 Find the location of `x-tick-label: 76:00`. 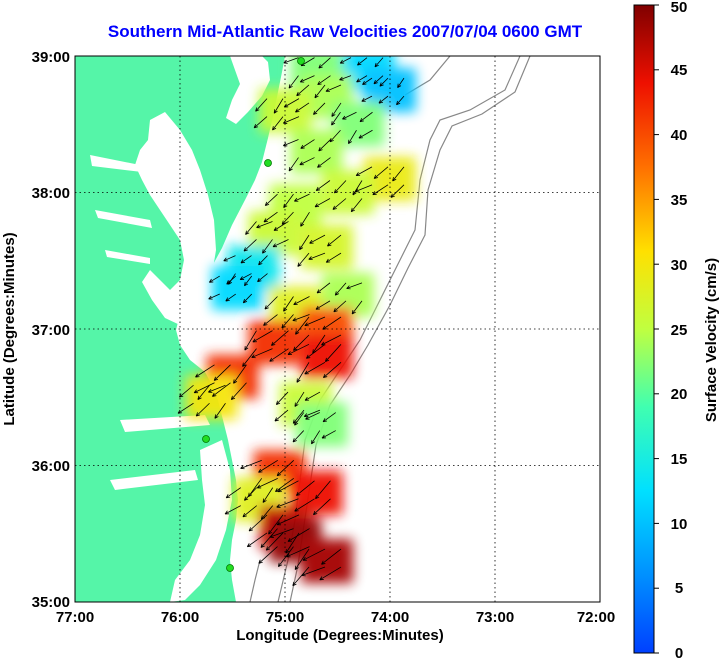

x-tick-label: 76:00 is located at coordinates (180, 617).